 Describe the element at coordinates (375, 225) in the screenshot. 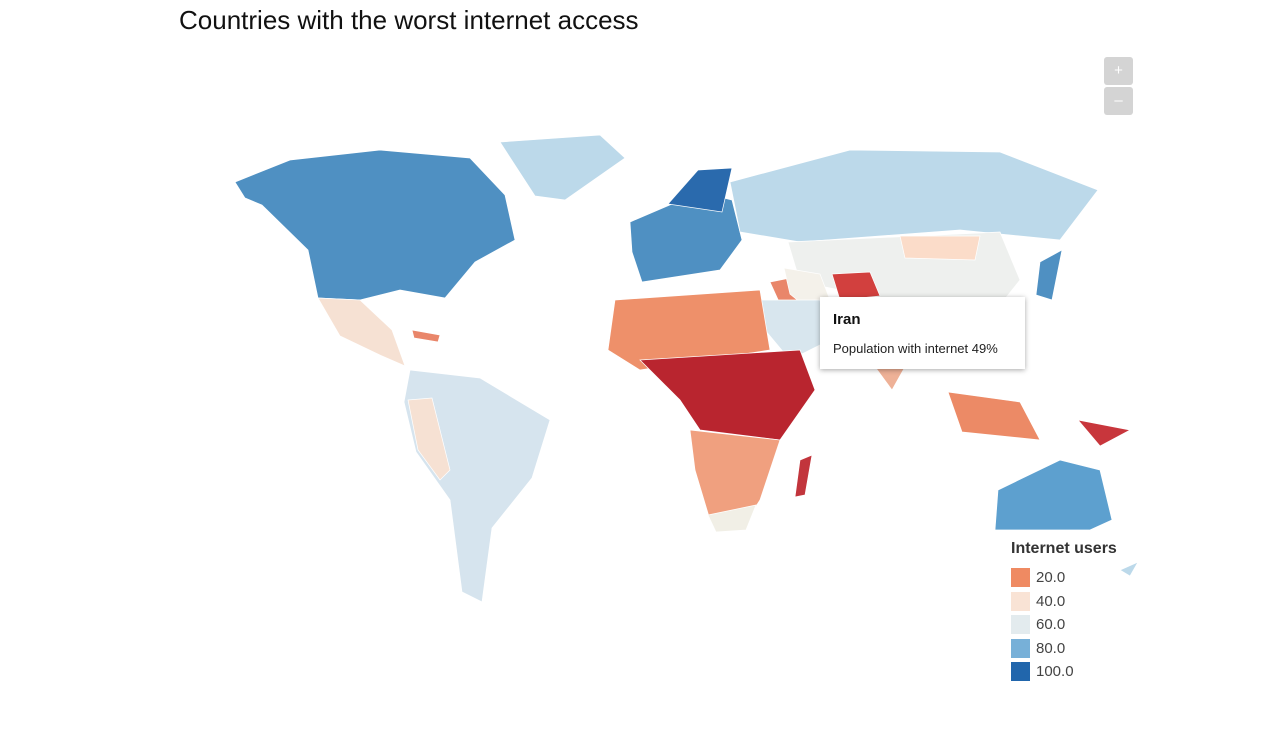

I see `north-america` at that location.